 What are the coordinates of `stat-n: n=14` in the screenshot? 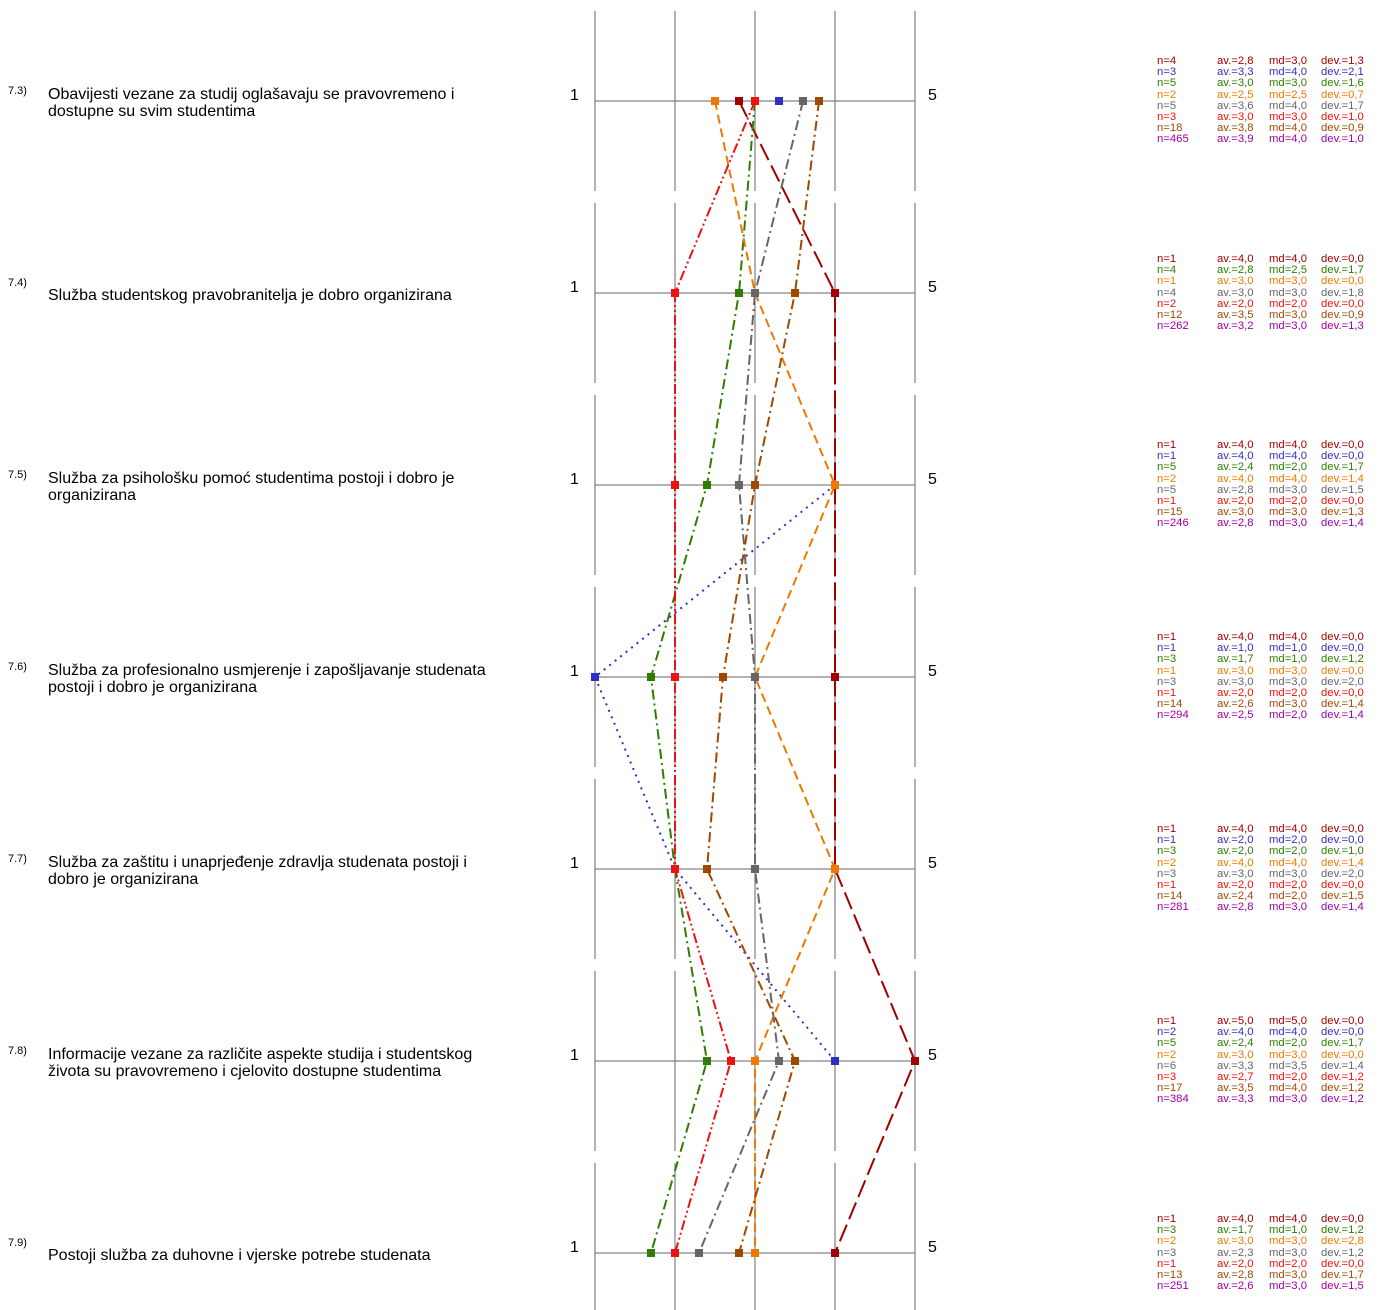 It's located at (1170, 896).